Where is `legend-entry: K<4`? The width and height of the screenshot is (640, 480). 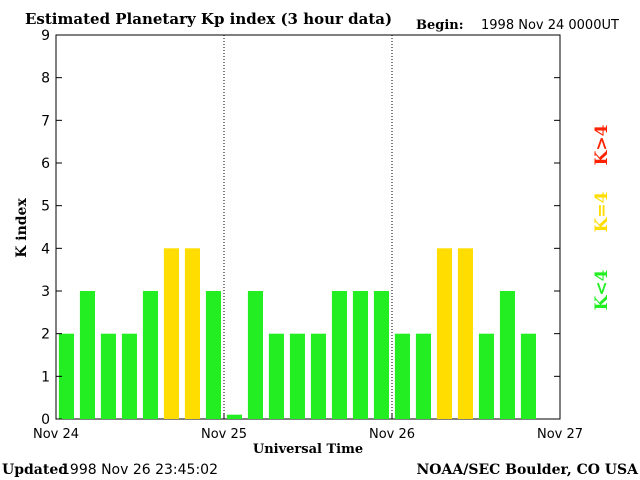 legend-entry: K<4 is located at coordinates (602, 289).